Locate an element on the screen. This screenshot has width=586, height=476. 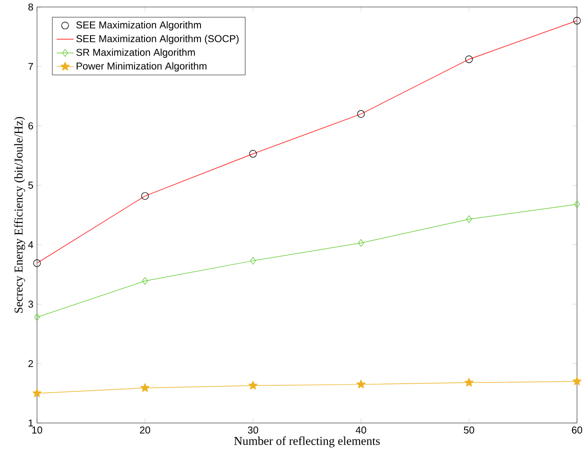
y-tick-label: 2 is located at coordinates (30, 364).